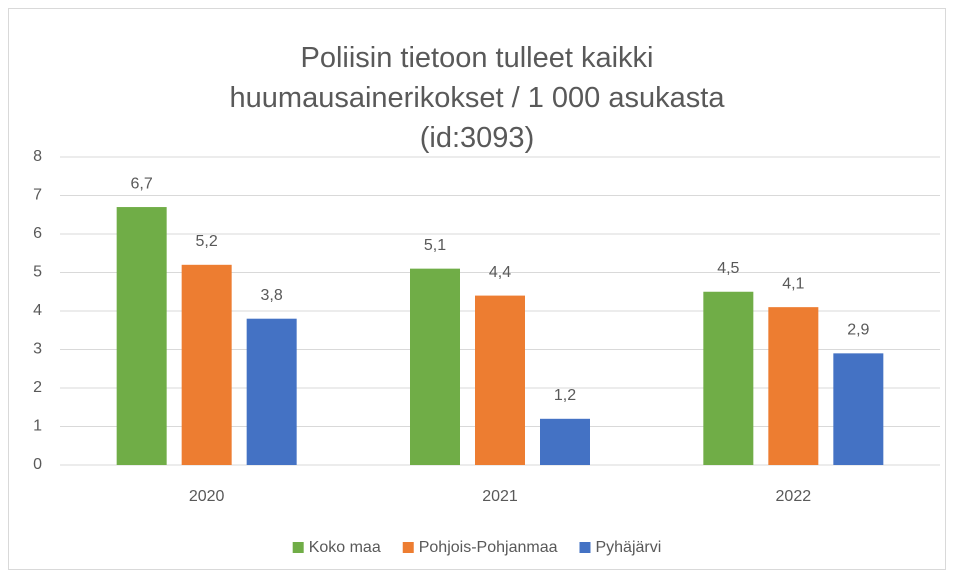  What do you see at coordinates (142, 183) in the screenshot?
I see `data-label: 6,7` at bounding box center [142, 183].